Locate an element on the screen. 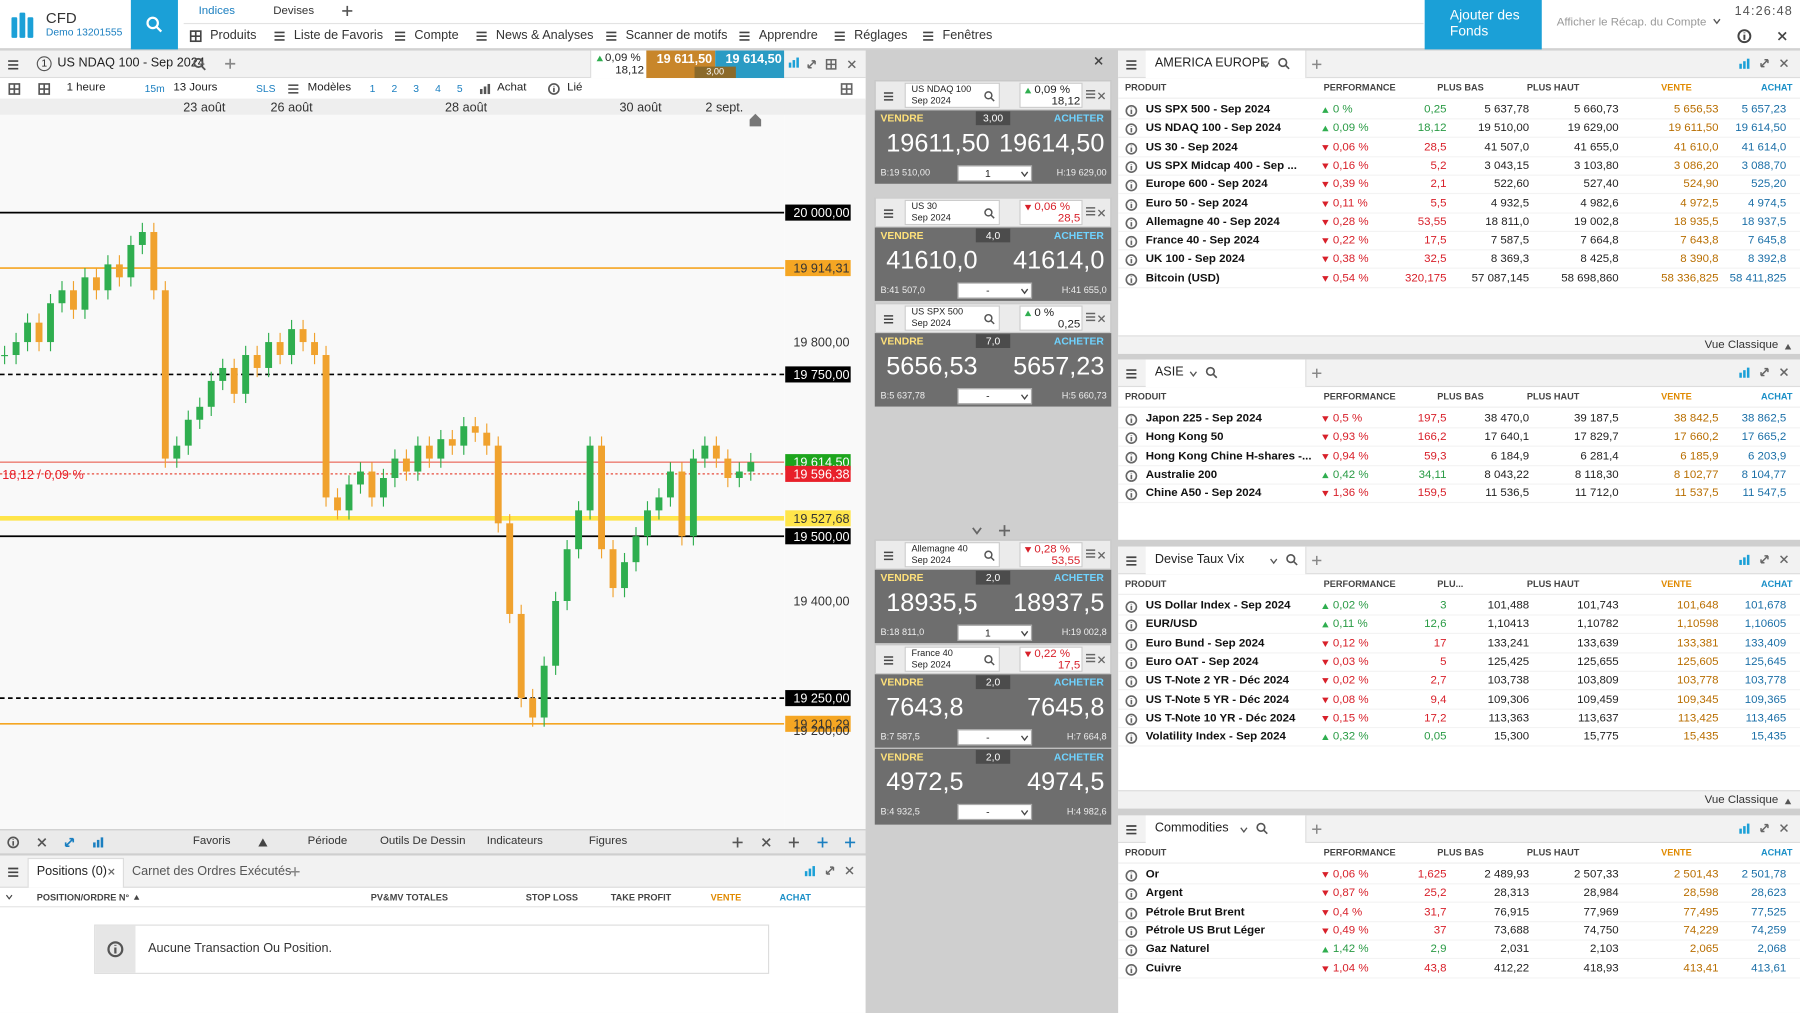  tab: Positions (0) is located at coordinates (71, 871).